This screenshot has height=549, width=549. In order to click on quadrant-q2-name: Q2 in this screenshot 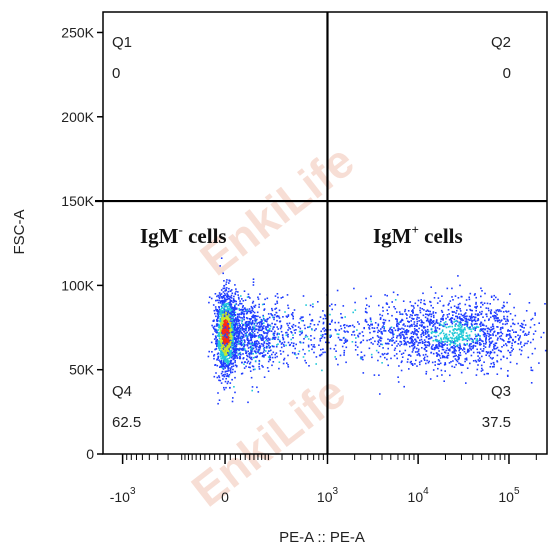, I will do `click(501, 42)`.